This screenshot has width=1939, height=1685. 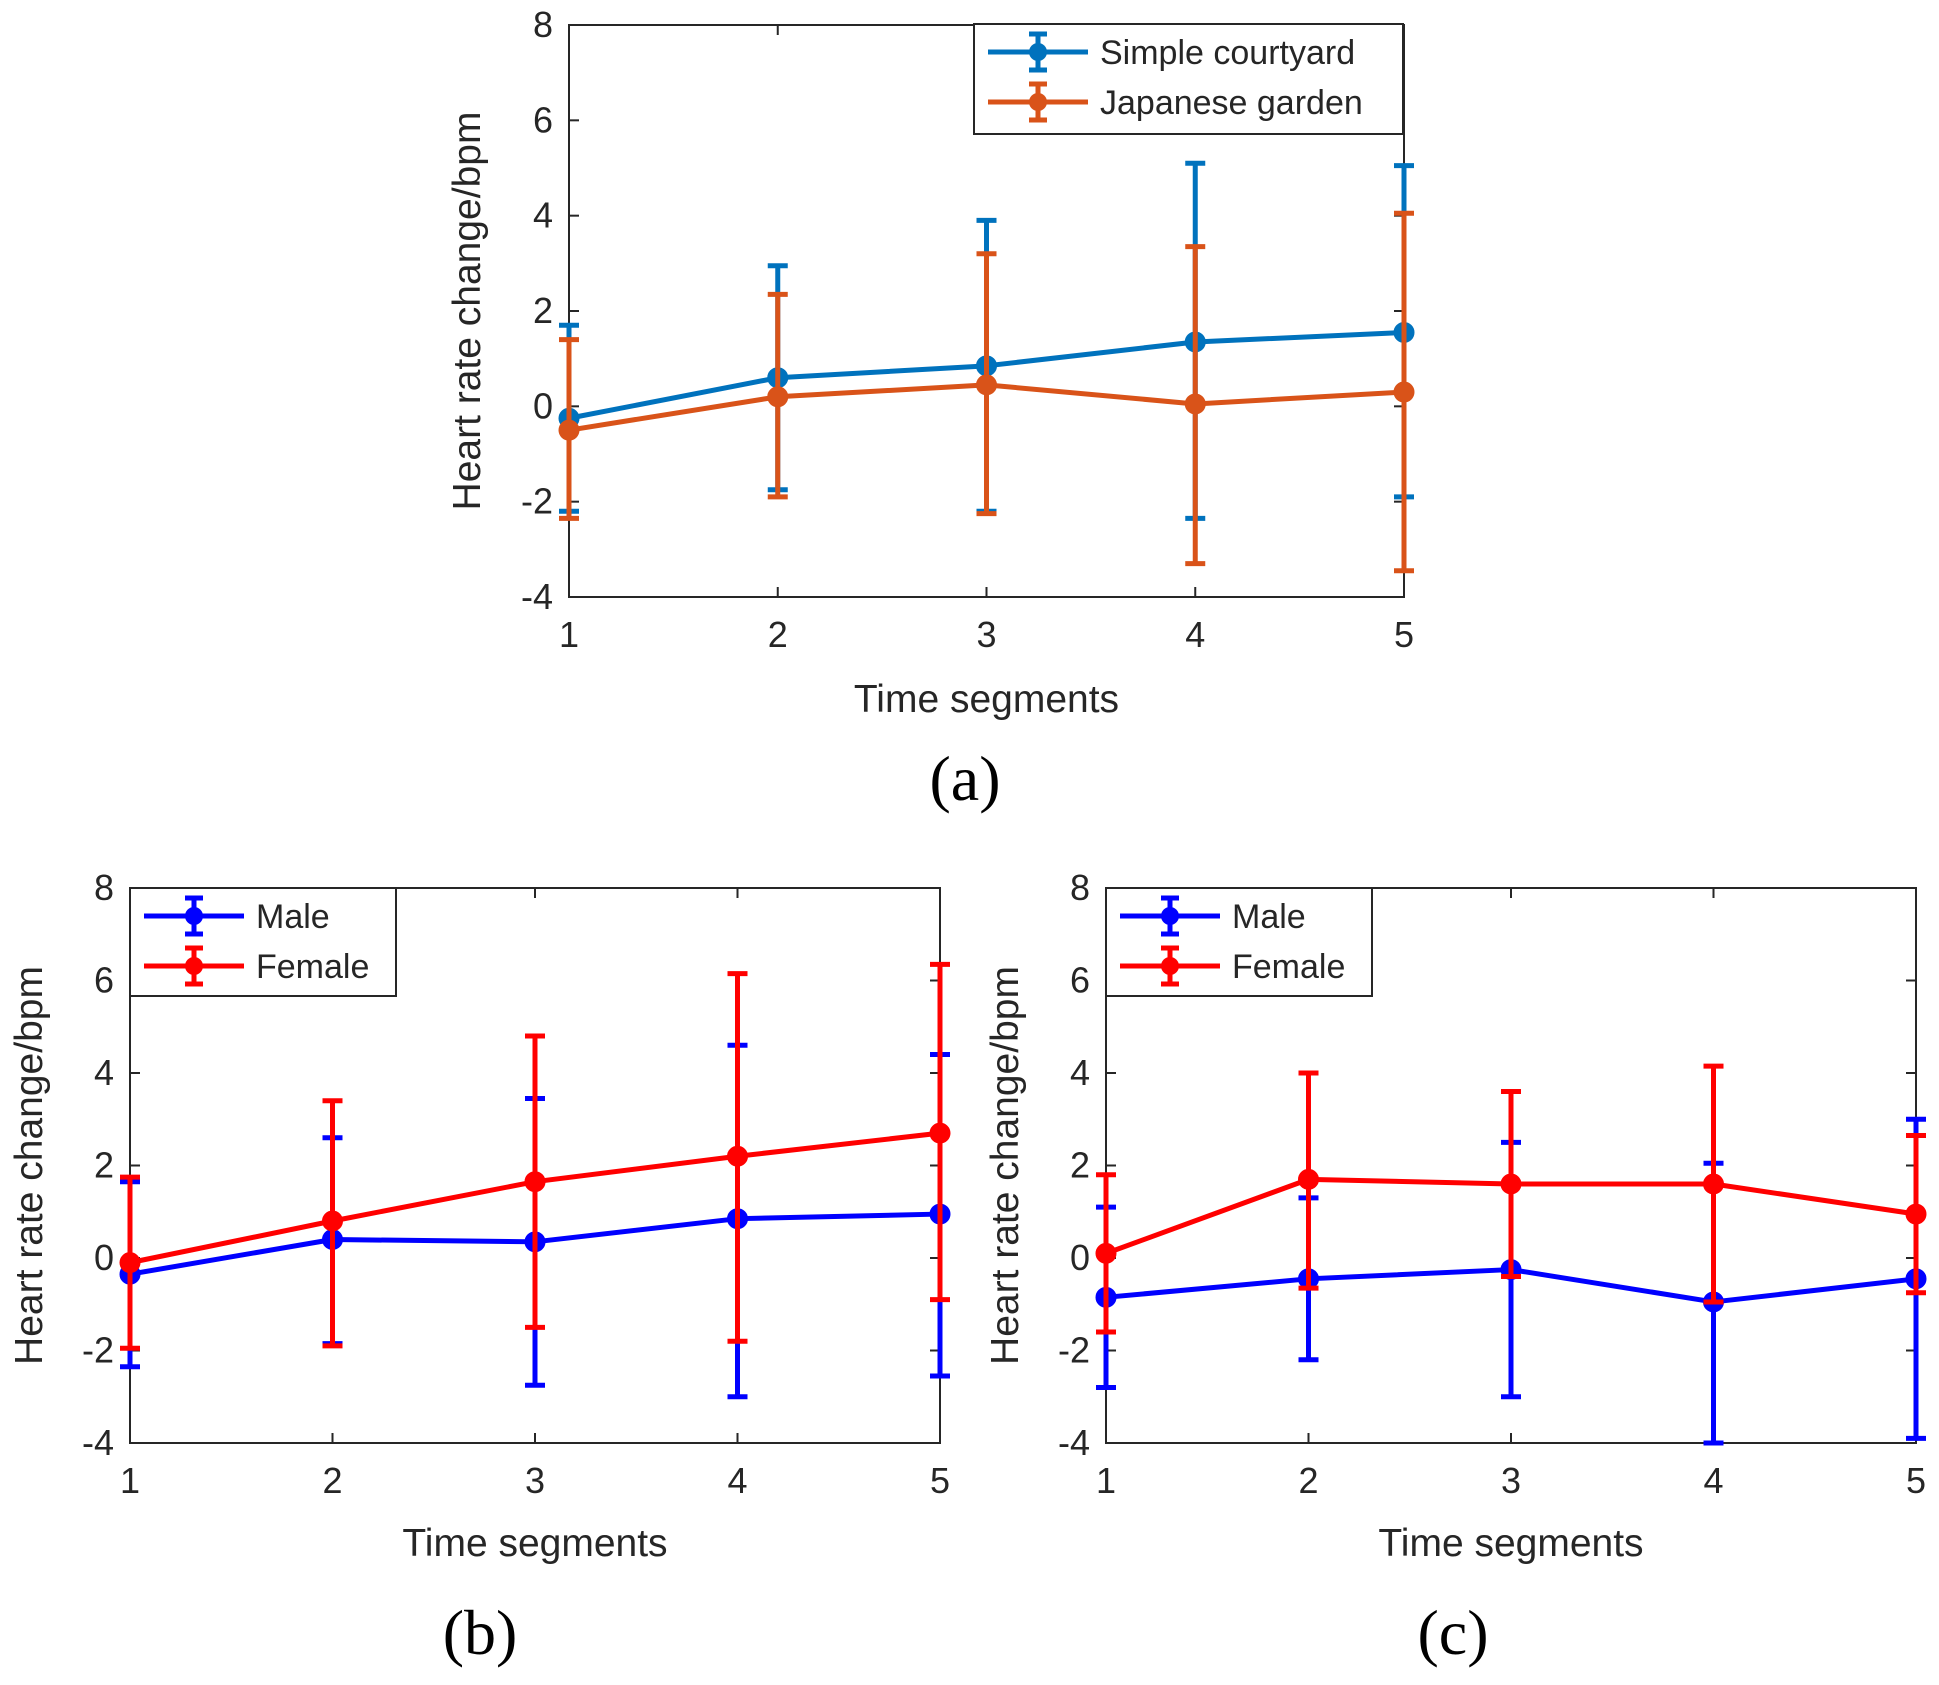 What do you see at coordinates (480, 1632) in the screenshot?
I see `panel-caption: (b)` at bounding box center [480, 1632].